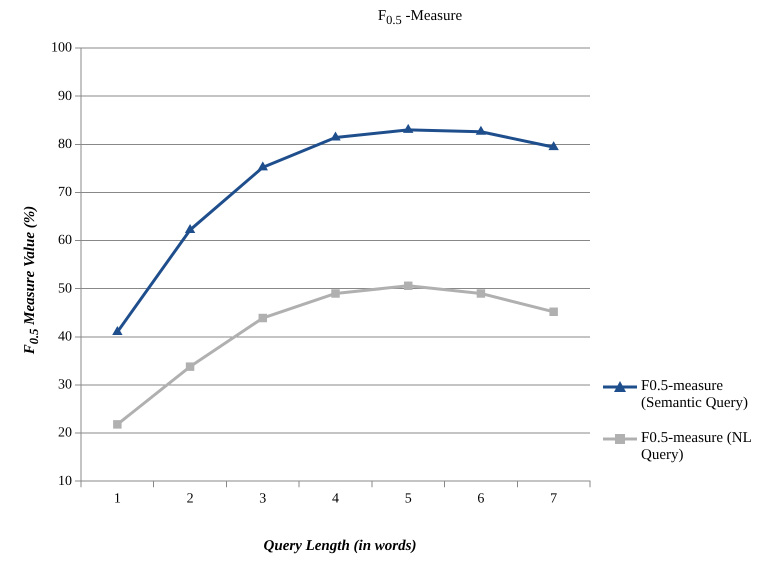 This screenshot has height=566, width=763. What do you see at coordinates (65, 144) in the screenshot?
I see `y-tick-label: 80` at bounding box center [65, 144].